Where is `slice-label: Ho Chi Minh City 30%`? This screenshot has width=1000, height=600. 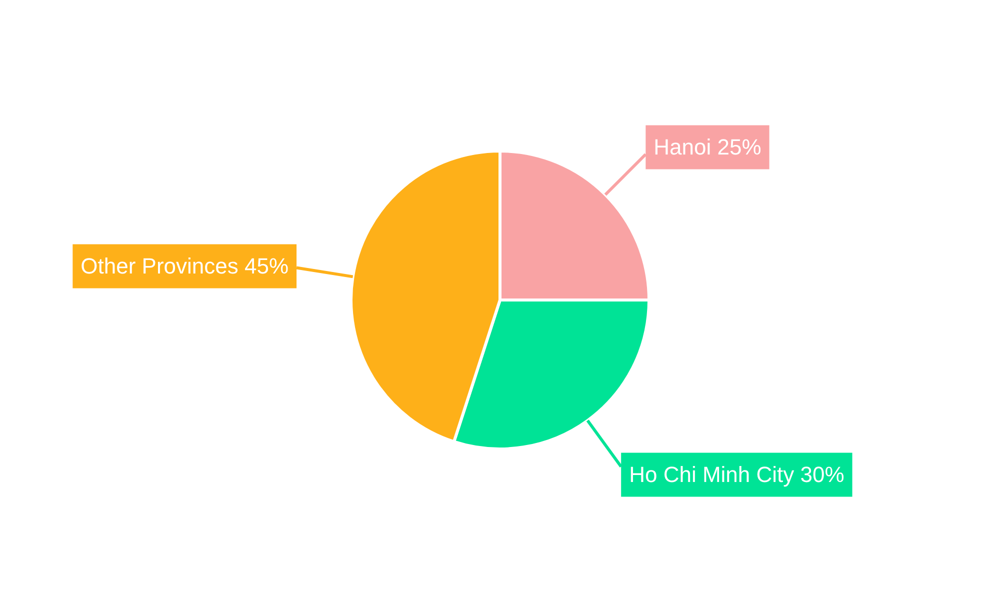
slice-label: Ho Chi Minh City 30% is located at coordinates (736, 474).